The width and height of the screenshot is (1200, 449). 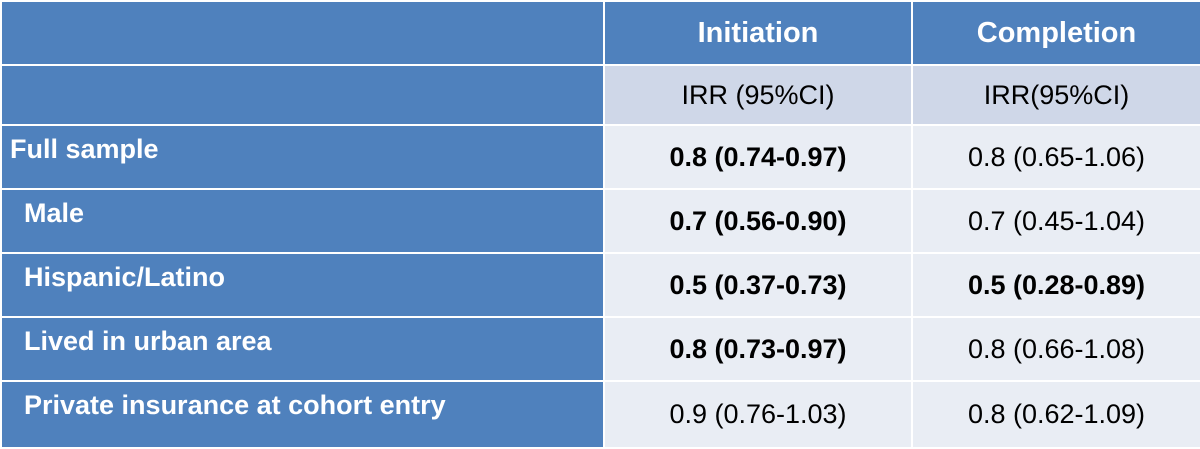 I want to click on completion-value: 0.8 (0.66-1.08), so click(x=1055, y=349).